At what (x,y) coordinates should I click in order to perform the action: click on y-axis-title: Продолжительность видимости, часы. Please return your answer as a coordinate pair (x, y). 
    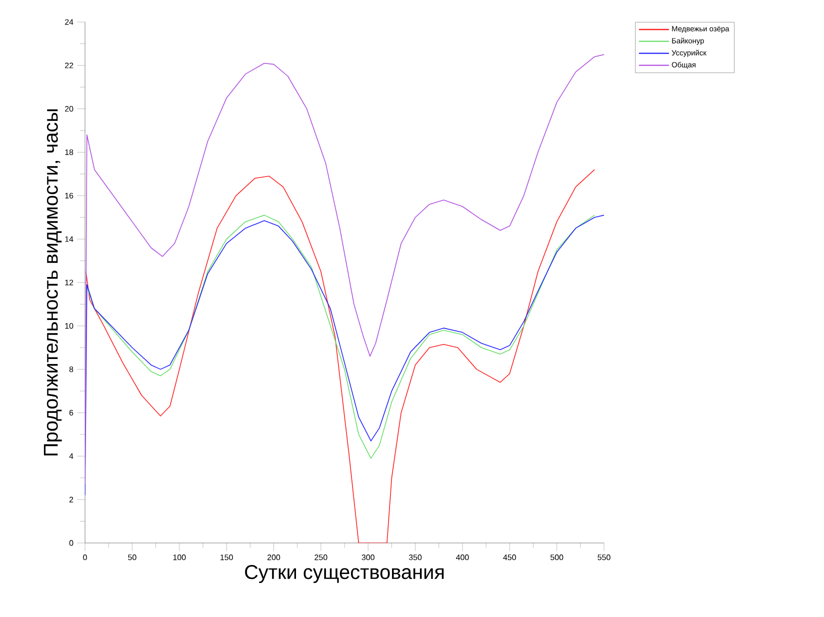
    Looking at the image, I should click on (53, 282).